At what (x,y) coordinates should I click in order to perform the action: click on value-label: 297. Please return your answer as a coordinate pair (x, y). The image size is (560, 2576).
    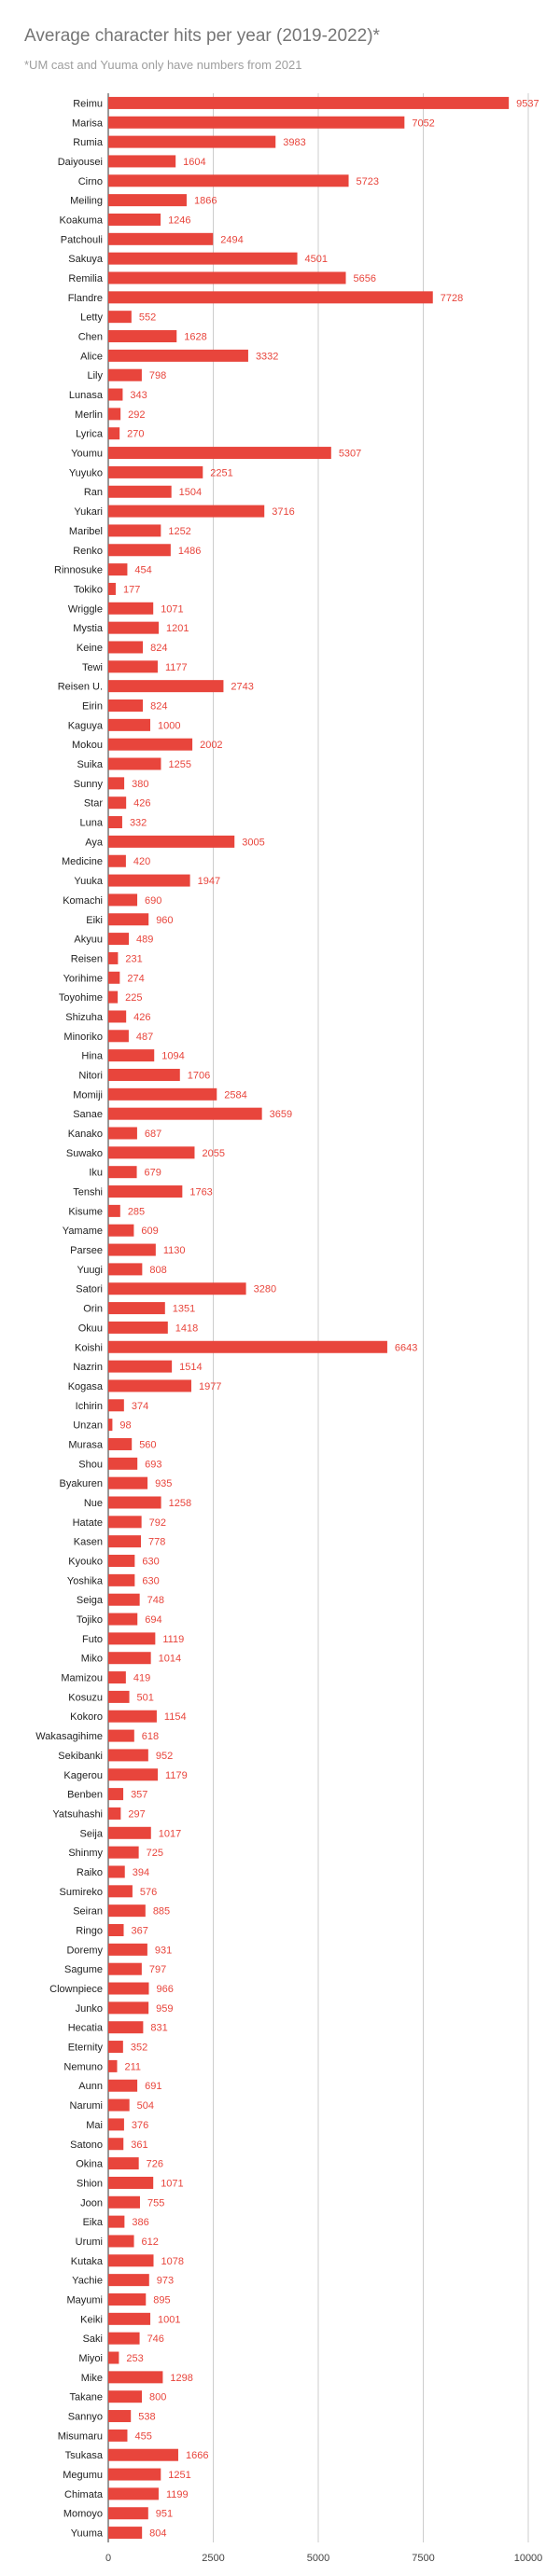
    Looking at the image, I should click on (136, 1814).